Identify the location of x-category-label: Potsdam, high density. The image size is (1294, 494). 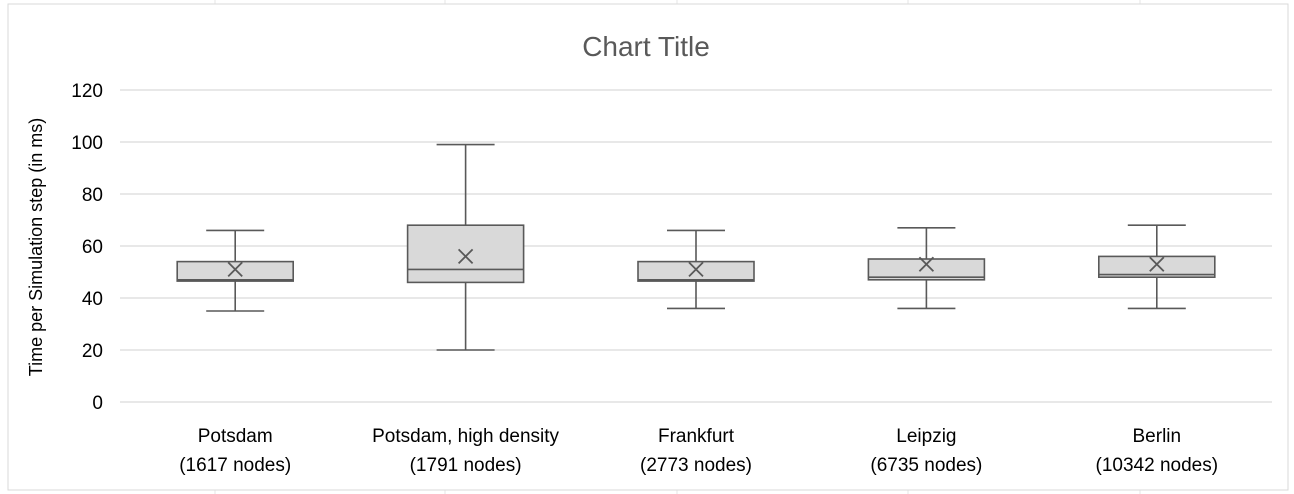
(465, 436).